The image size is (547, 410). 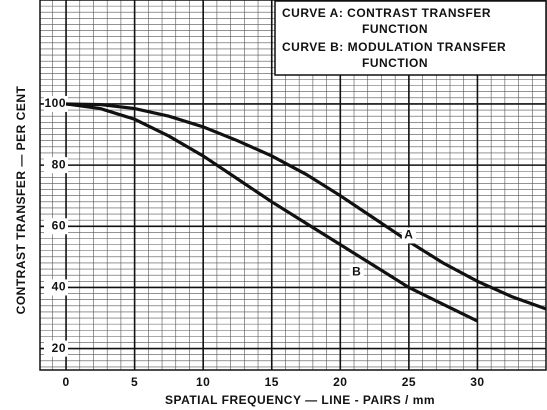 I want to click on annotation: B, so click(x=356, y=271).